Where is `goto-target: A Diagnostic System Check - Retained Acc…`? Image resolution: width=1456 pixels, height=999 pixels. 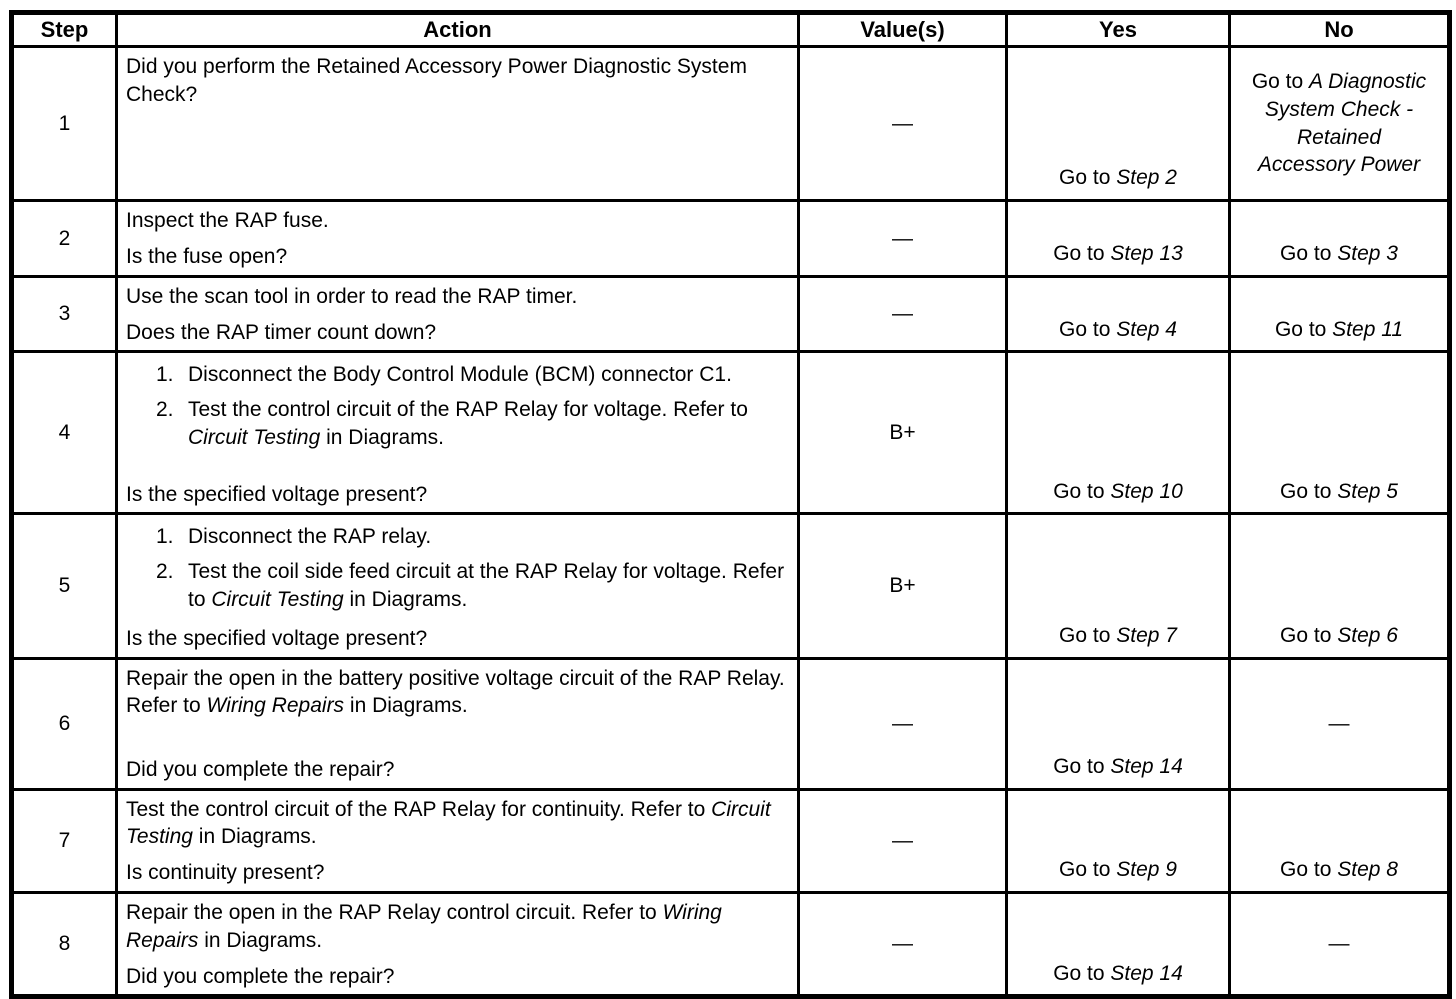
goto-target: A Diagnostic System Check - Retained Acc… is located at coordinates (1342, 123).